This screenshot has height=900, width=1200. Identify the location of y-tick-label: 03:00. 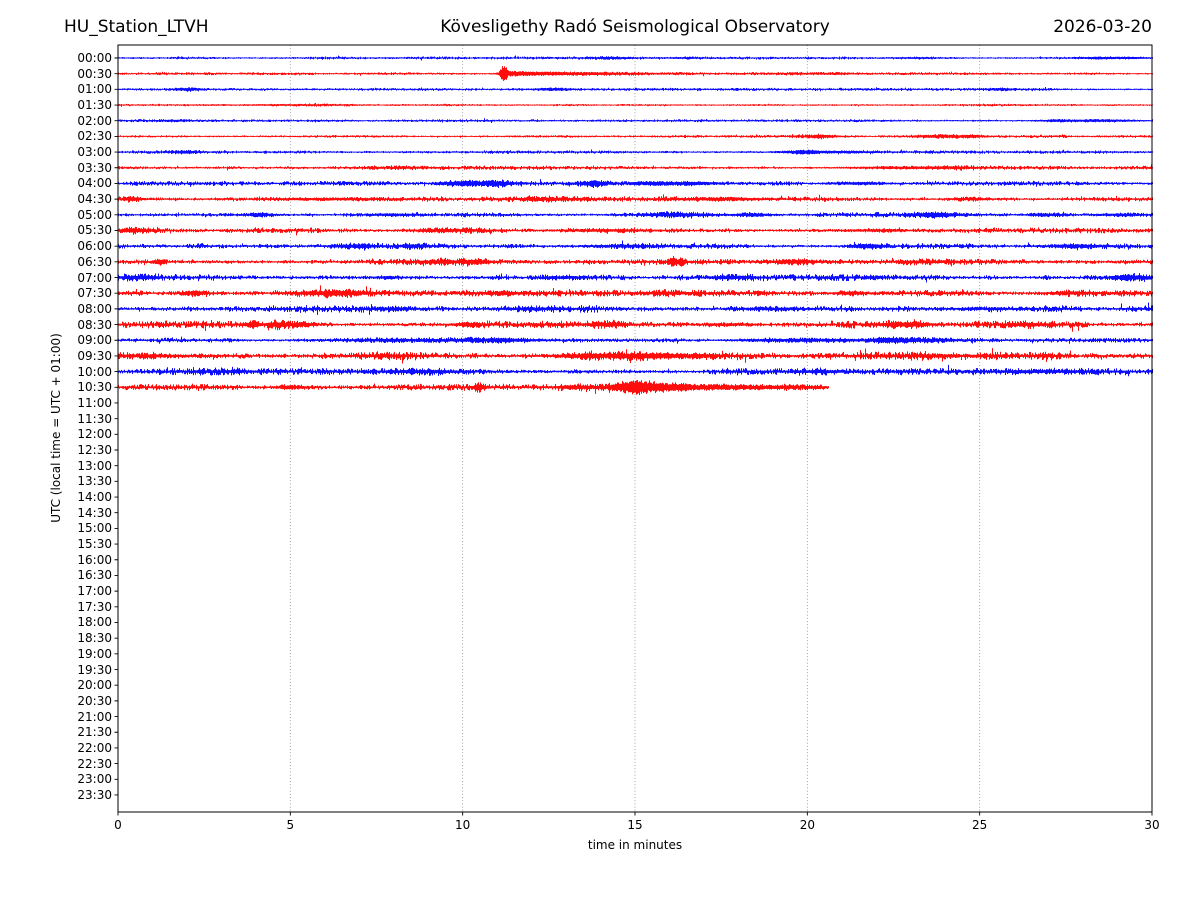
(94, 152).